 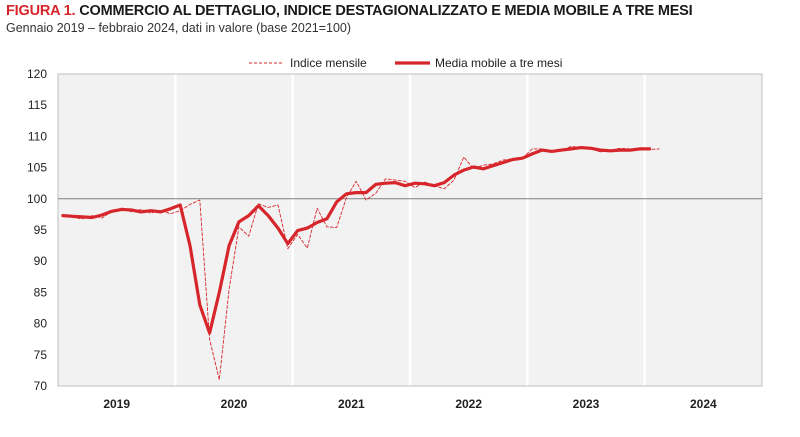 What do you see at coordinates (498, 63) in the screenshot?
I see `legend-label-moving-average: Media mobile a tre mesi` at bounding box center [498, 63].